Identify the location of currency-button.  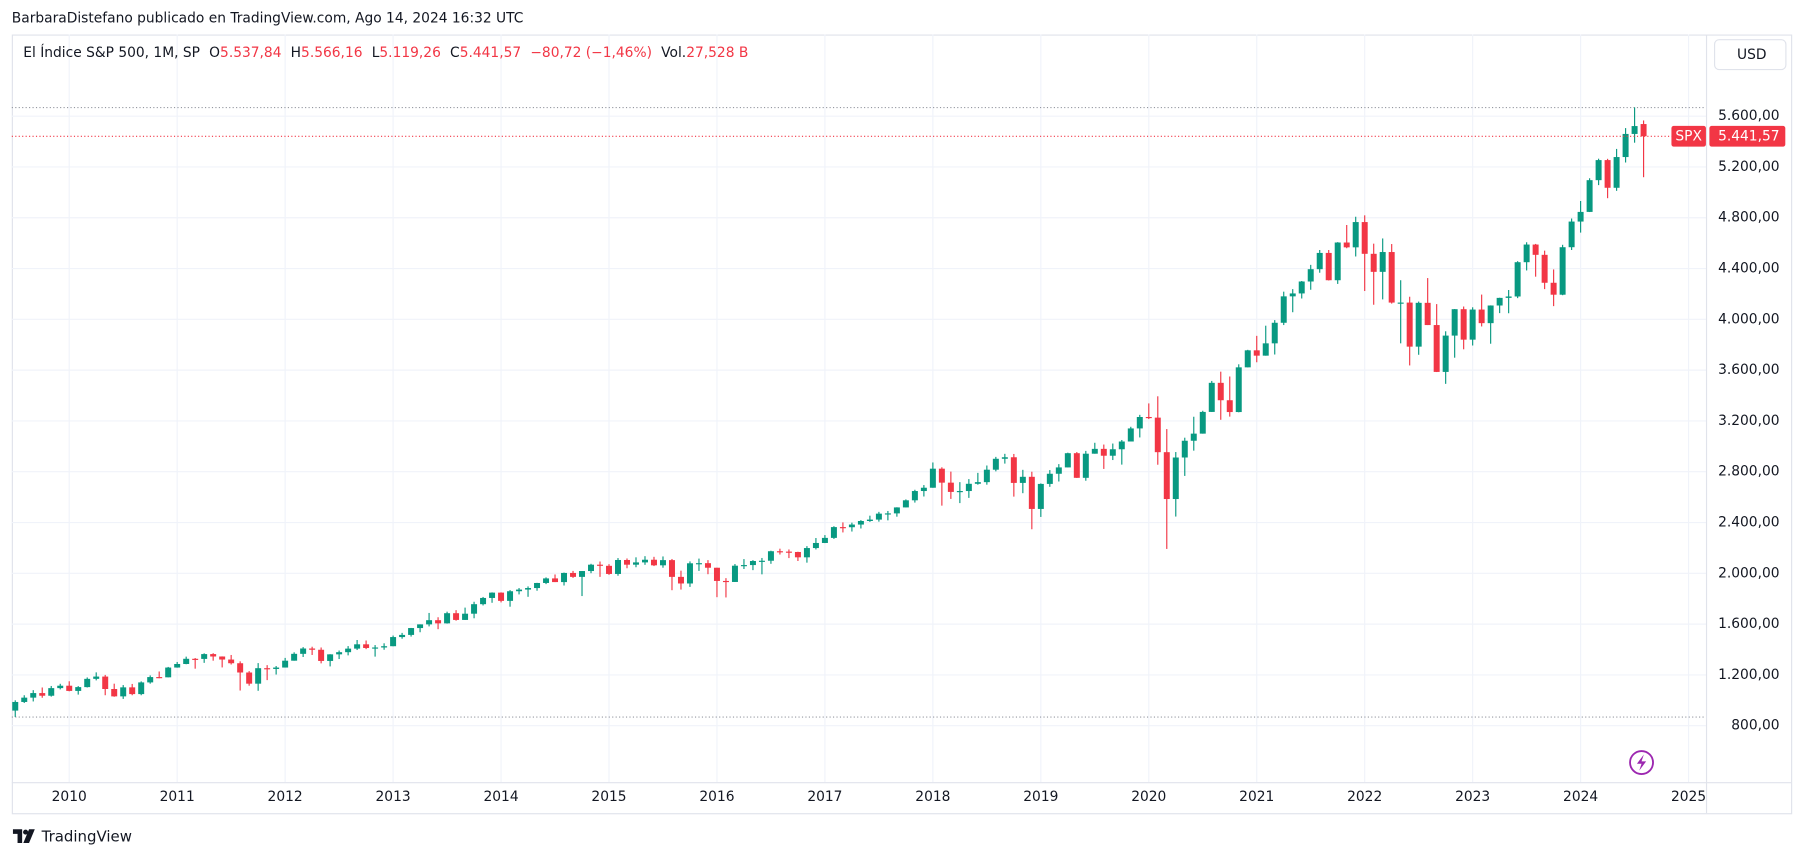
(1750, 55).